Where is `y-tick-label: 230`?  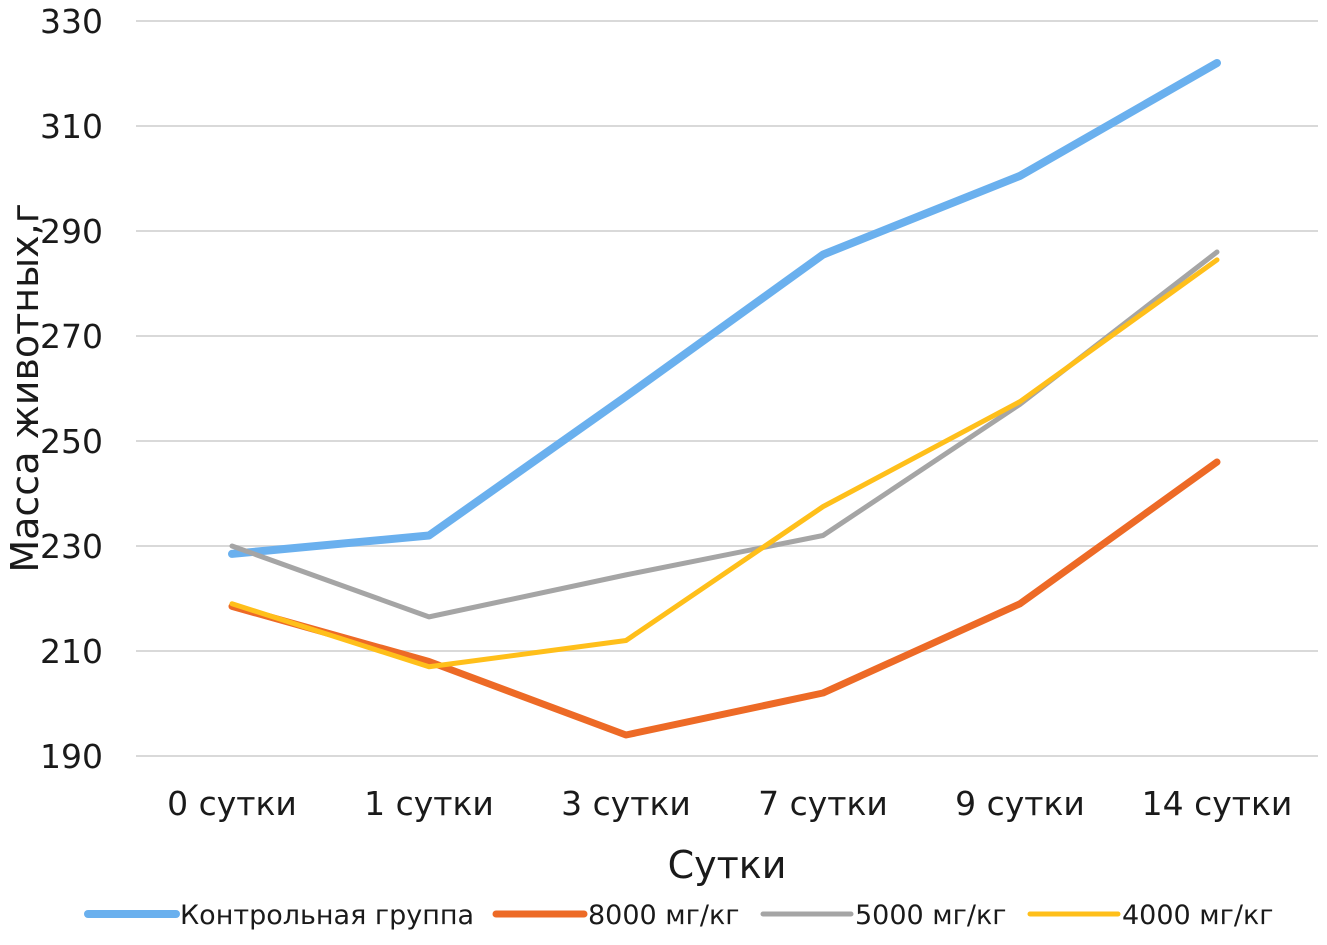 y-tick-label: 230 is located at coordinates (71, 546).